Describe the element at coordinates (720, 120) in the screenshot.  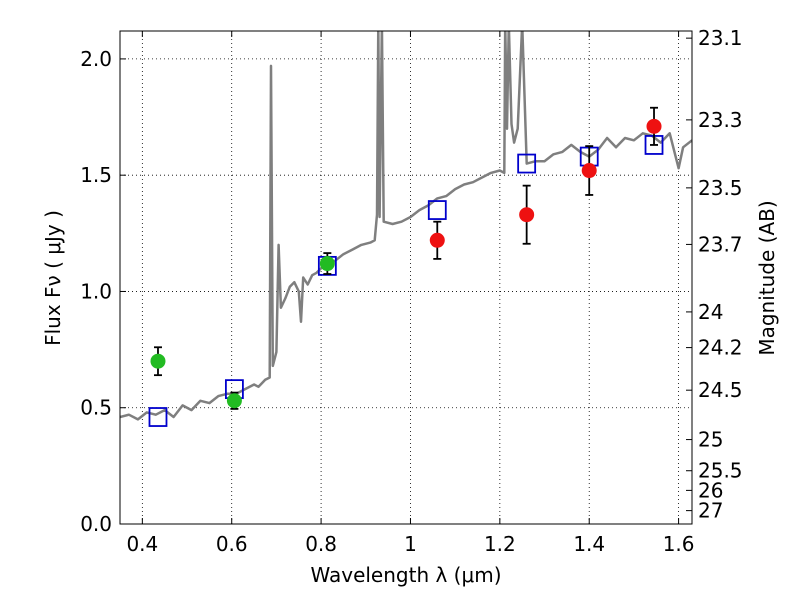
I see `magnitude-tick-label: 23.3` at that location.